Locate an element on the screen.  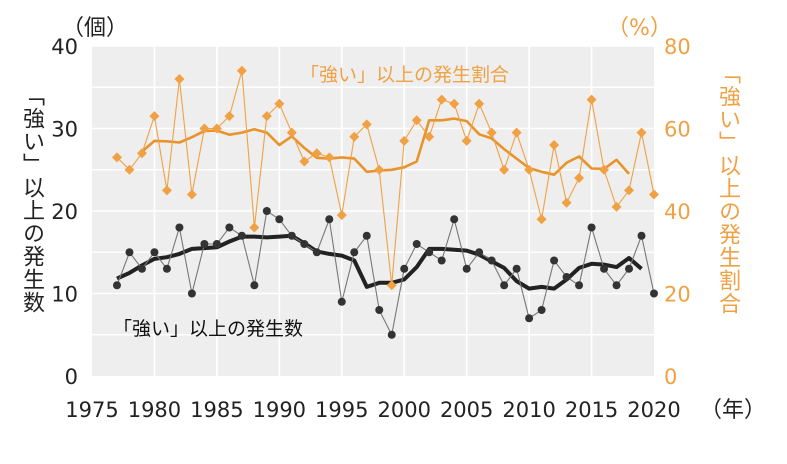
x-tick-label: 1980 is located at coordinates (154, 410).